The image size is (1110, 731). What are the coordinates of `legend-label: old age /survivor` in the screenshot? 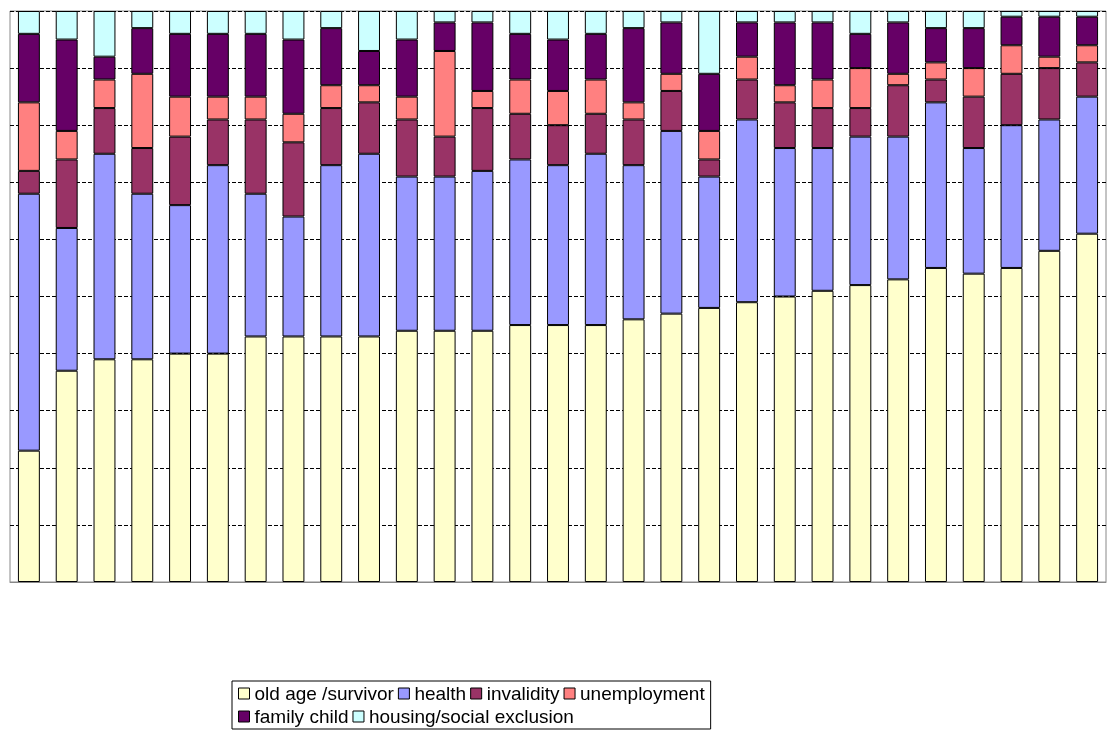 It's located at (324, 693).